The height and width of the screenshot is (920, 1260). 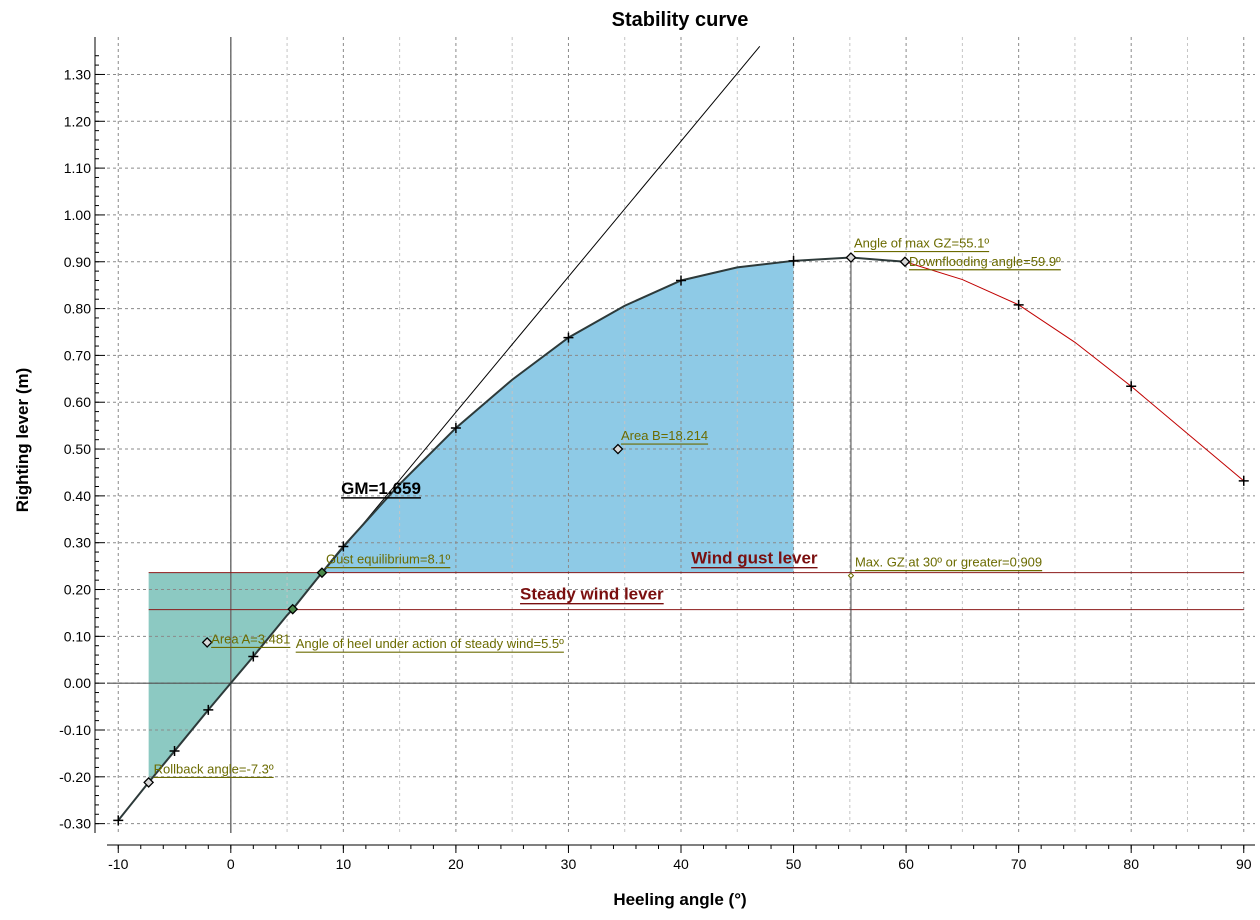 I want to click on max-gz-small-marker, so click(x=851, y=575).